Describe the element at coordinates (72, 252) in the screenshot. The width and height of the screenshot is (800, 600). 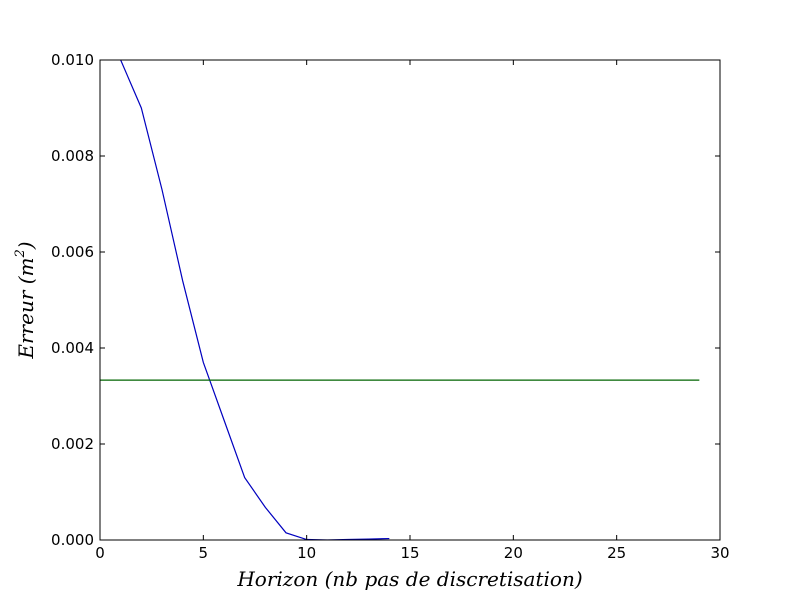
I see `y-tick-label: 0.006` at that location.